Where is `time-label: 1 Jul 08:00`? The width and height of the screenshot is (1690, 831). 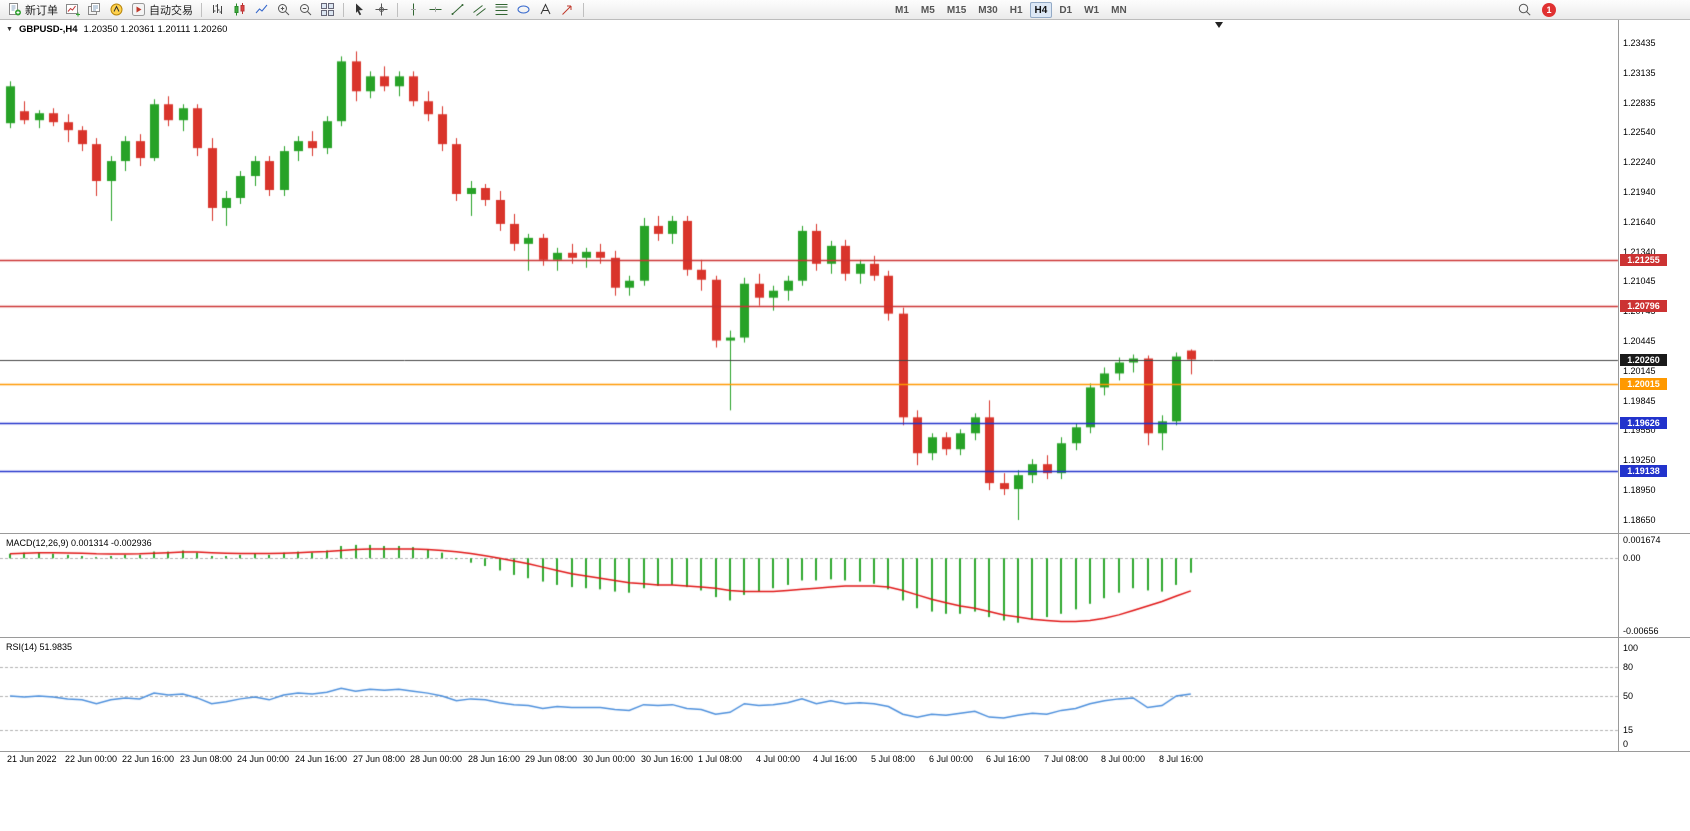
time-label: 1 Jul 08:00 is located at coordinates (720, 759).